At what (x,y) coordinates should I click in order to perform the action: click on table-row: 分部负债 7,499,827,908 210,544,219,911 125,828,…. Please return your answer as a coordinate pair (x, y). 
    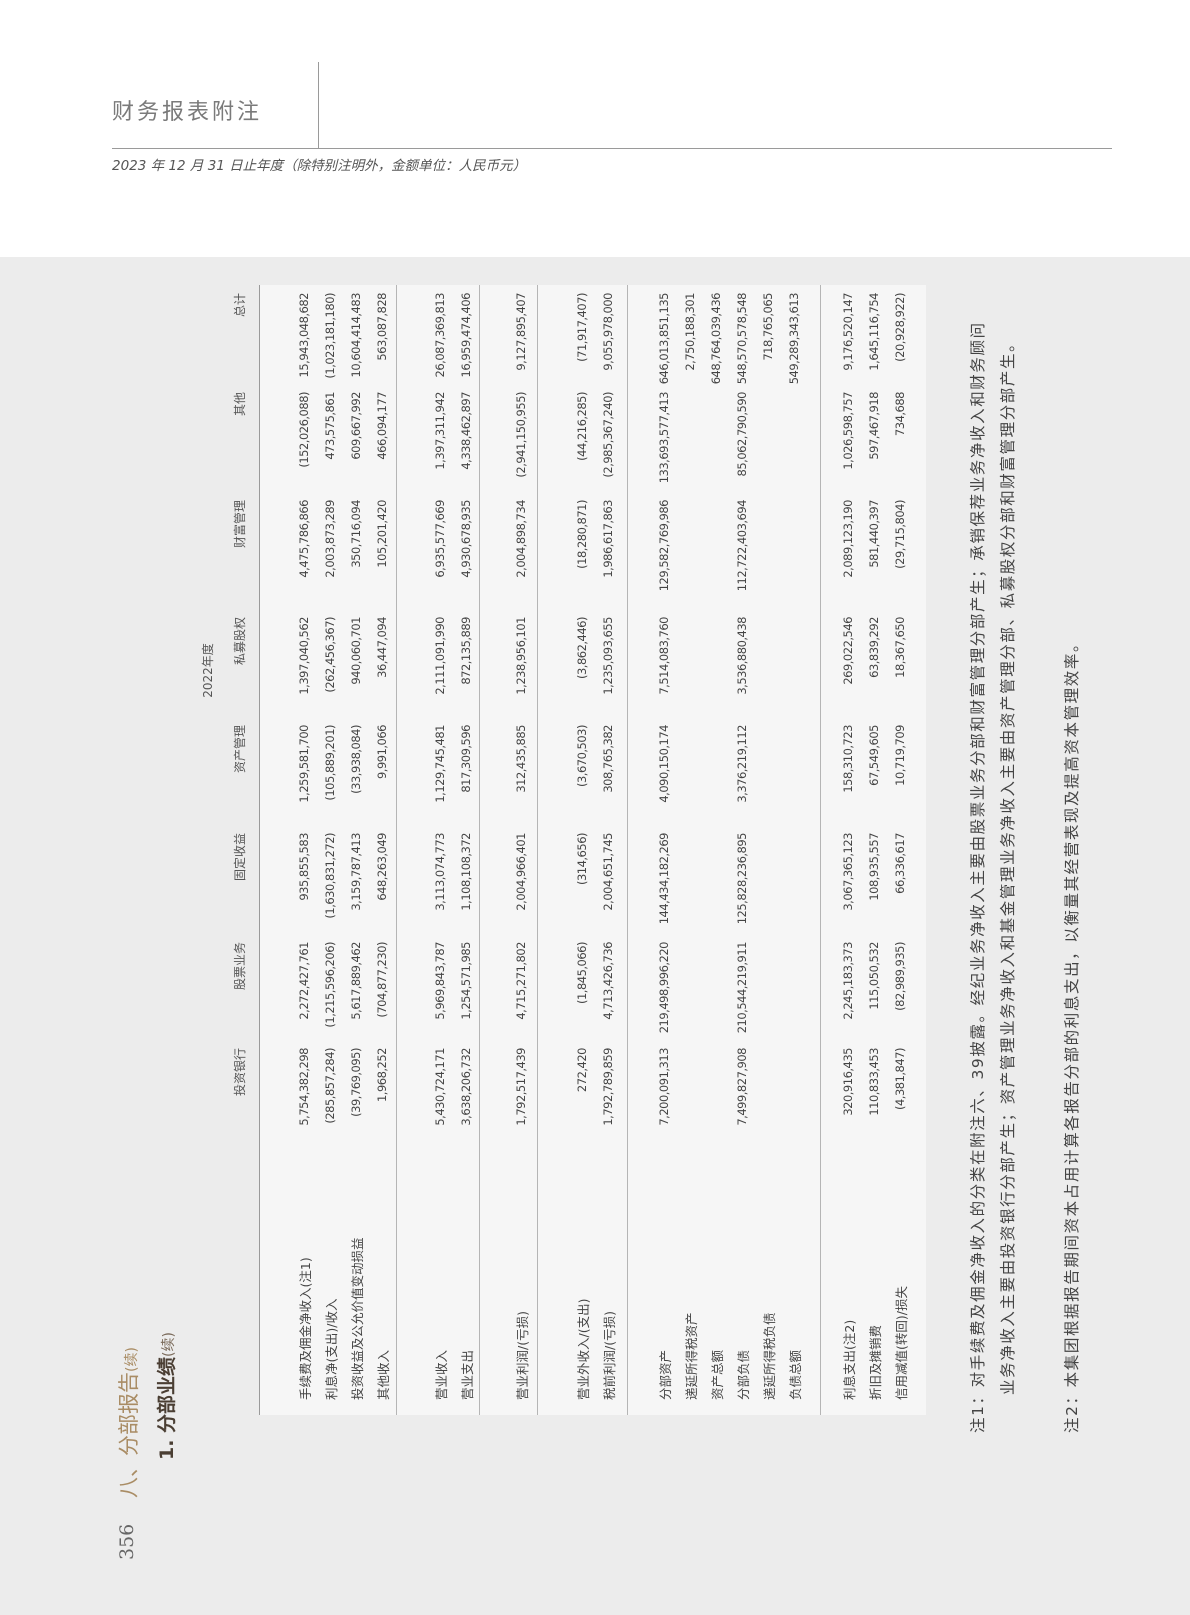
    Looking at the image, I should click on (742, 850).